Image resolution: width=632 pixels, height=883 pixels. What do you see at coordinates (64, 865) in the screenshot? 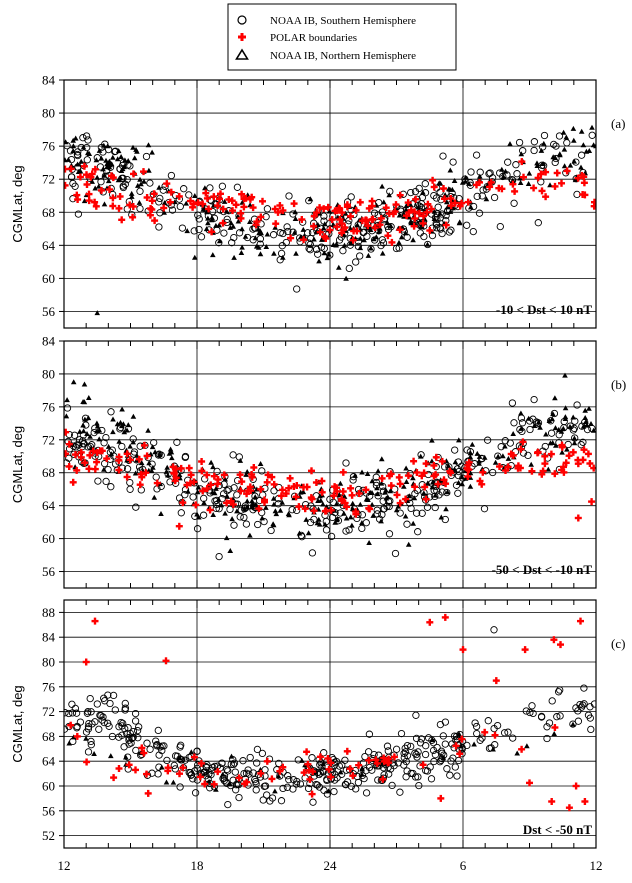
I see `x-tick-label: 12` at bounding box center [64, 865].